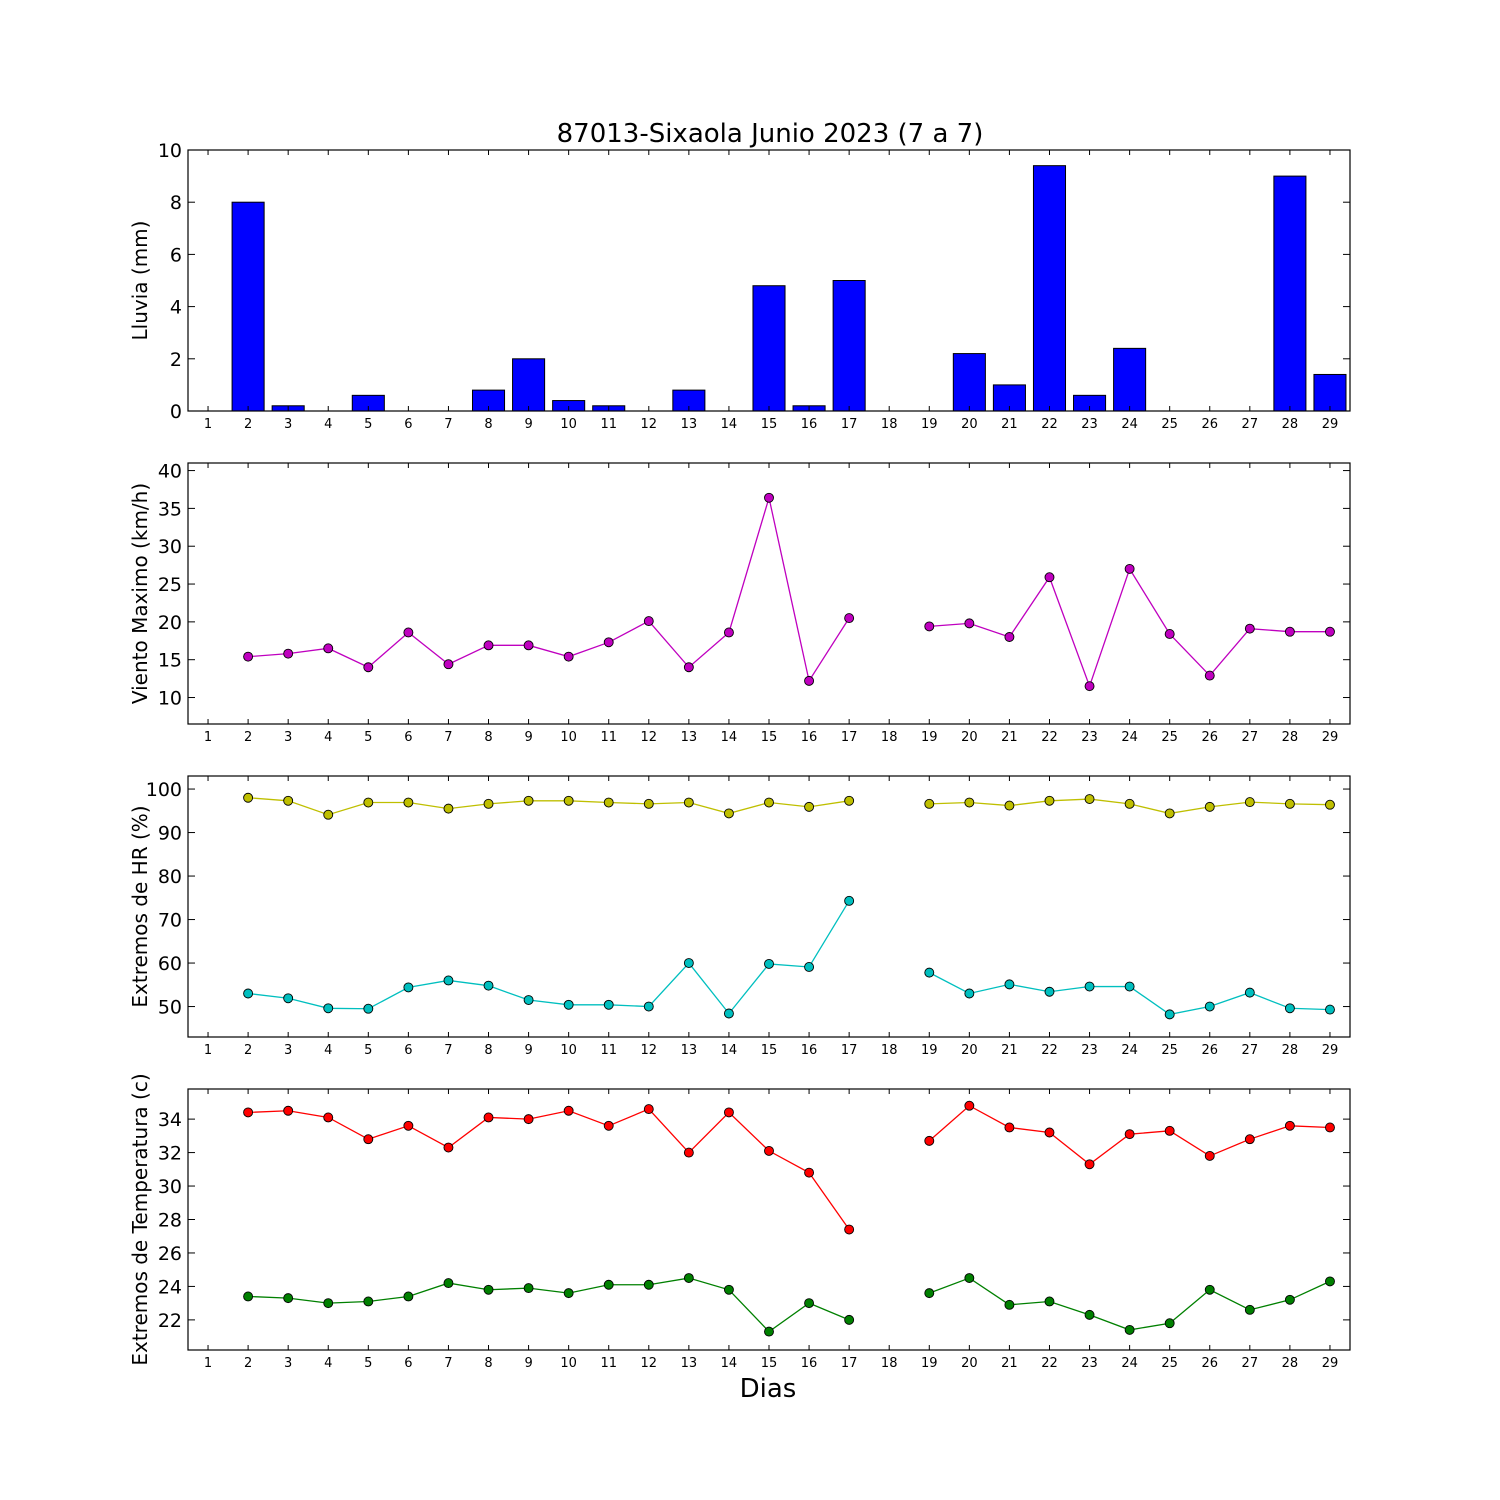  I want to click on y-tick-label: 34, so click(170, 1120).